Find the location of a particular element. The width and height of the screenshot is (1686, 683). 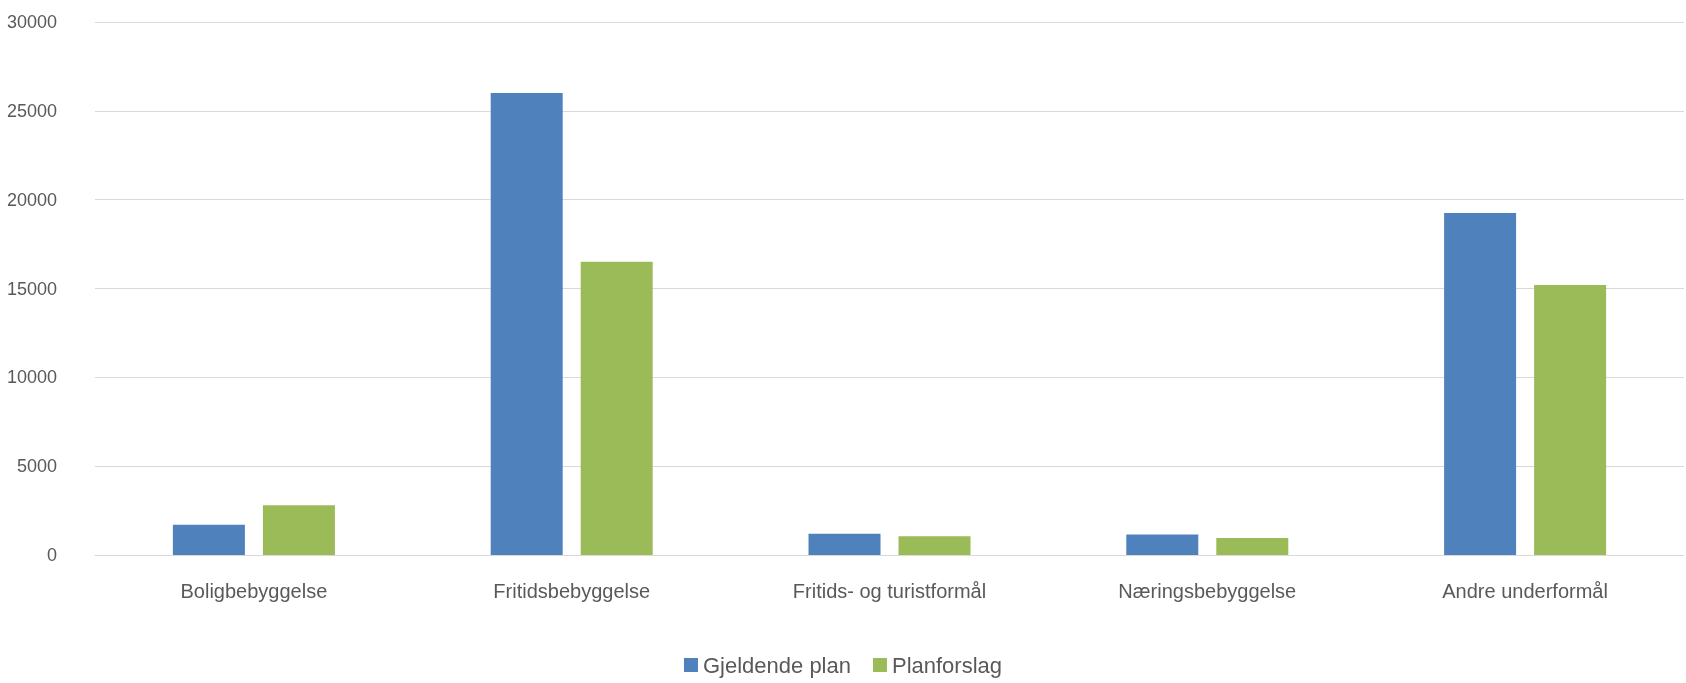

legend-label: Planforslag is located at coordinates (947, 665).